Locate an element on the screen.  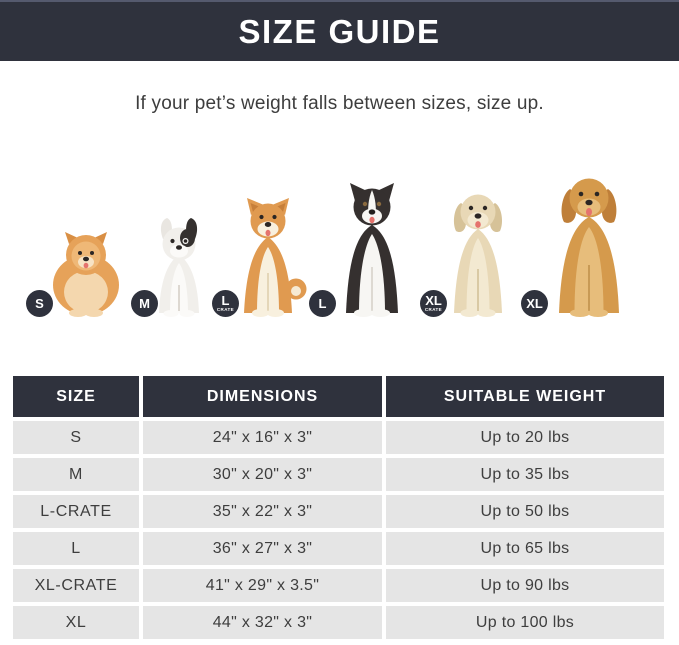
cell-dimensions: 44" x 32" x 3" is located at coordinates (262, 622).